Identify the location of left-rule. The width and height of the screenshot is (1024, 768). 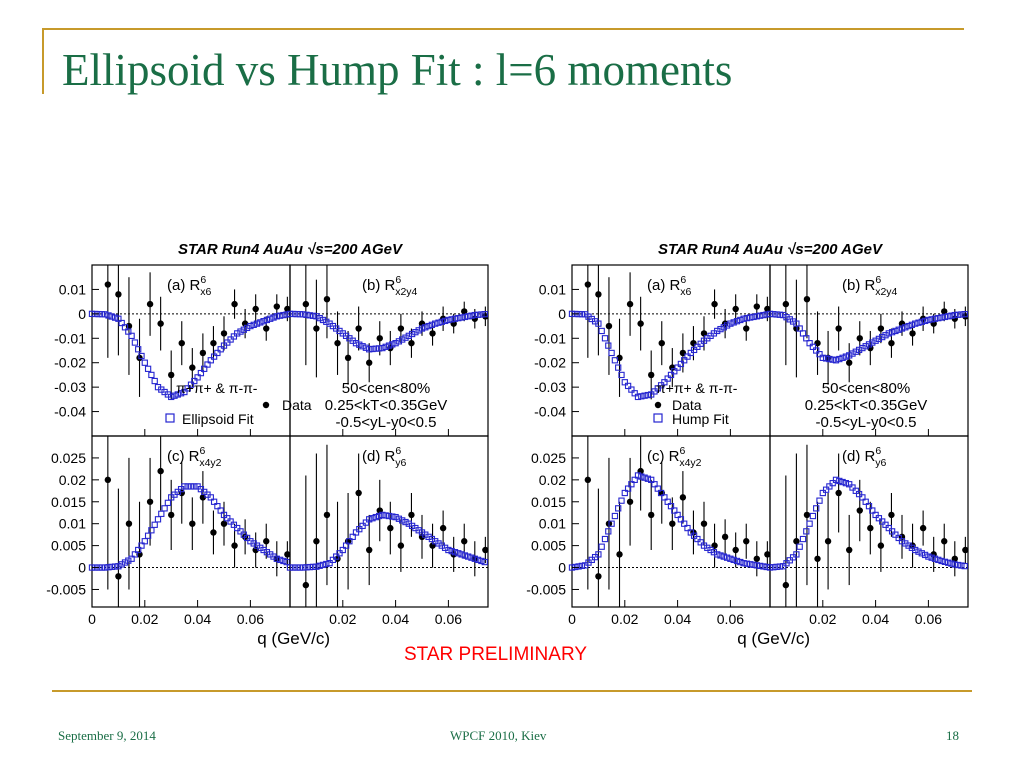
(43, 61).